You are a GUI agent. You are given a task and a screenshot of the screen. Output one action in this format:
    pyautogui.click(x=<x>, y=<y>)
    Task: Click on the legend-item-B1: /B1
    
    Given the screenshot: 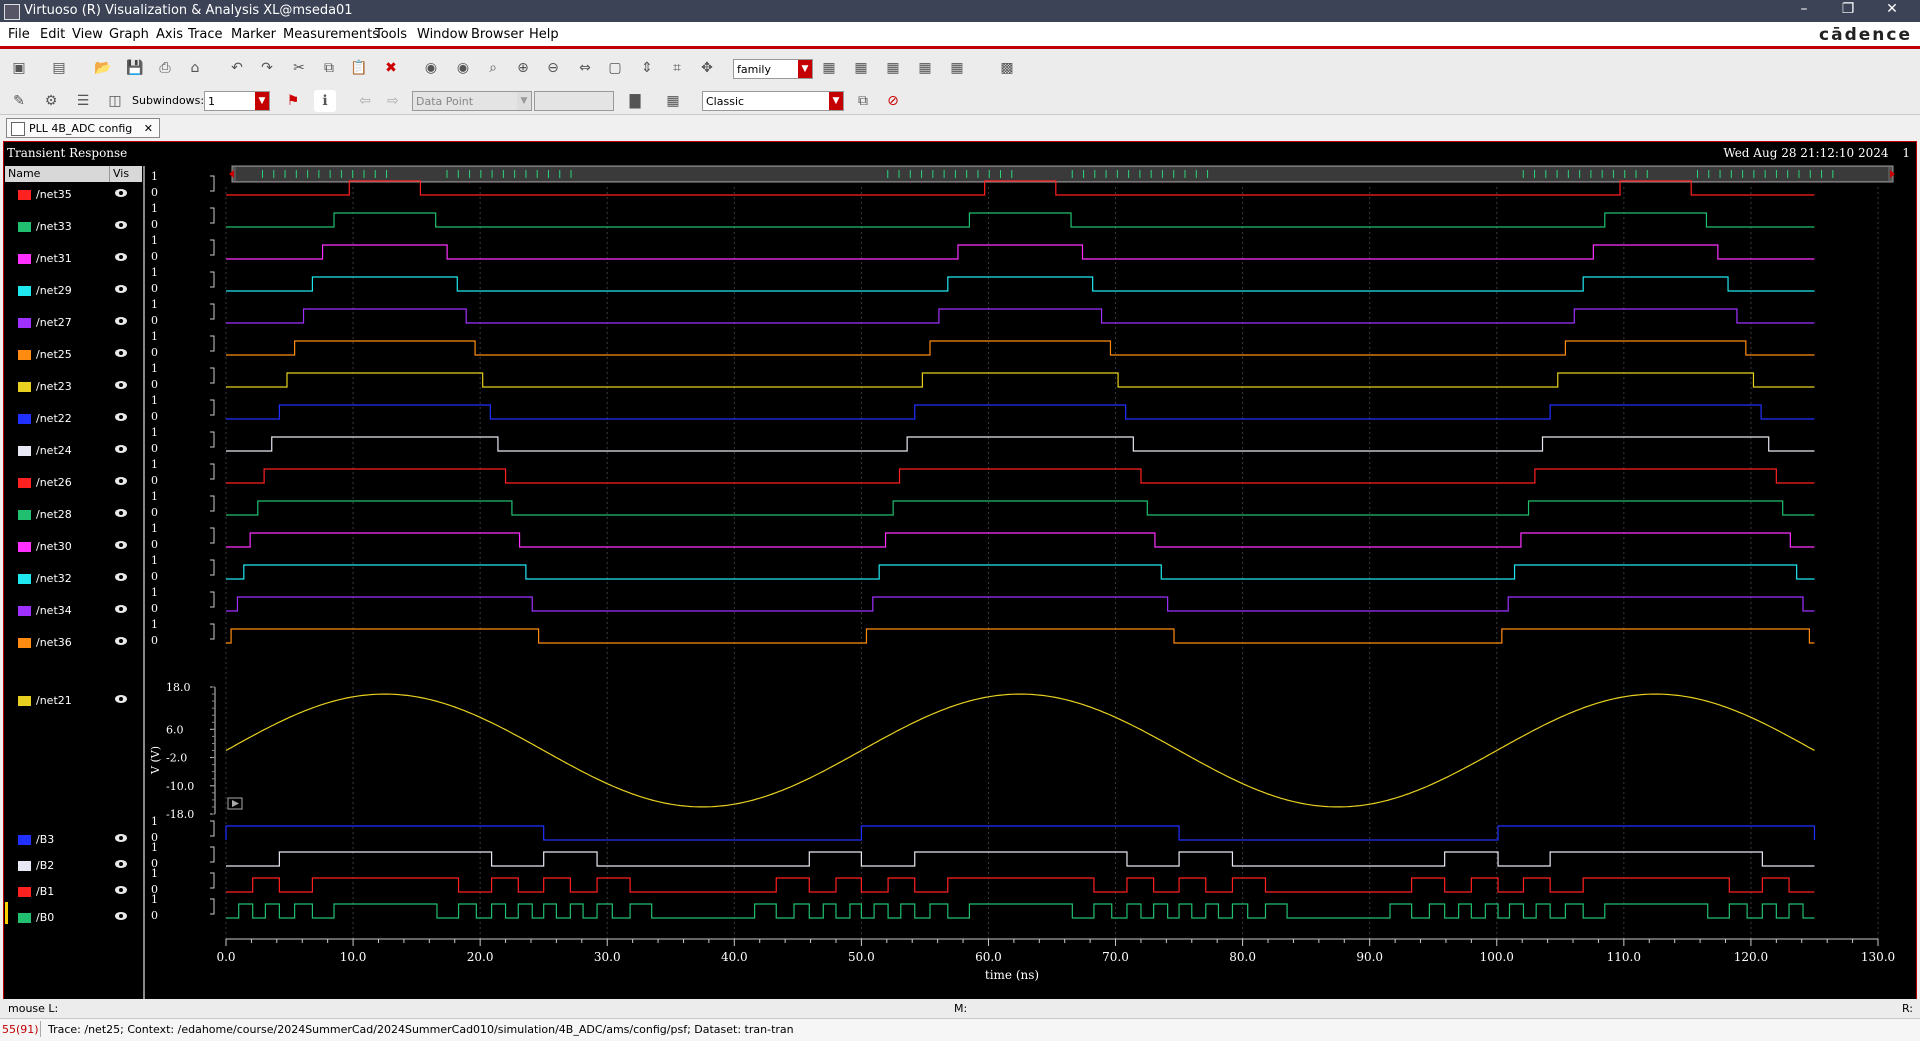 What is the action you would take?
    pyautogui.click(x=73, y=892)
    